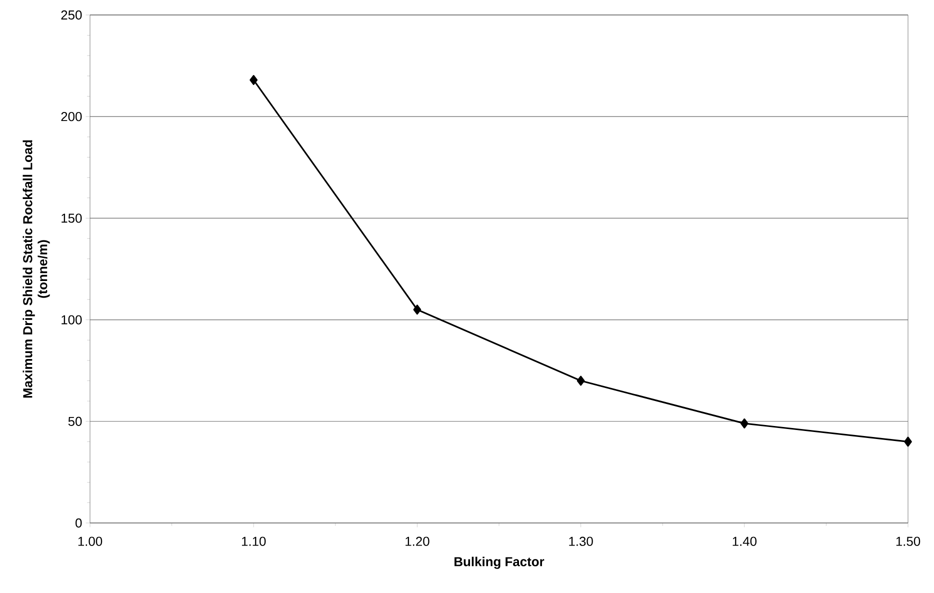  What do you see at coordinates (36, 269) in the screenshot?
I see `y-axis-title: Maximum Drip Shield Static Rockfall Load (tonne/m)` at bounding box center [36, 269].